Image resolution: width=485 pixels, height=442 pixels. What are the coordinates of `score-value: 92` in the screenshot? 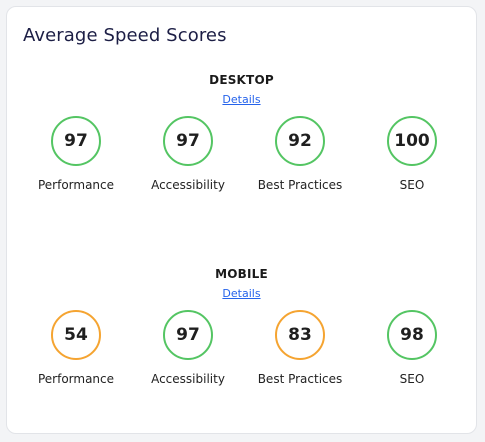 It's located at (300, 141).